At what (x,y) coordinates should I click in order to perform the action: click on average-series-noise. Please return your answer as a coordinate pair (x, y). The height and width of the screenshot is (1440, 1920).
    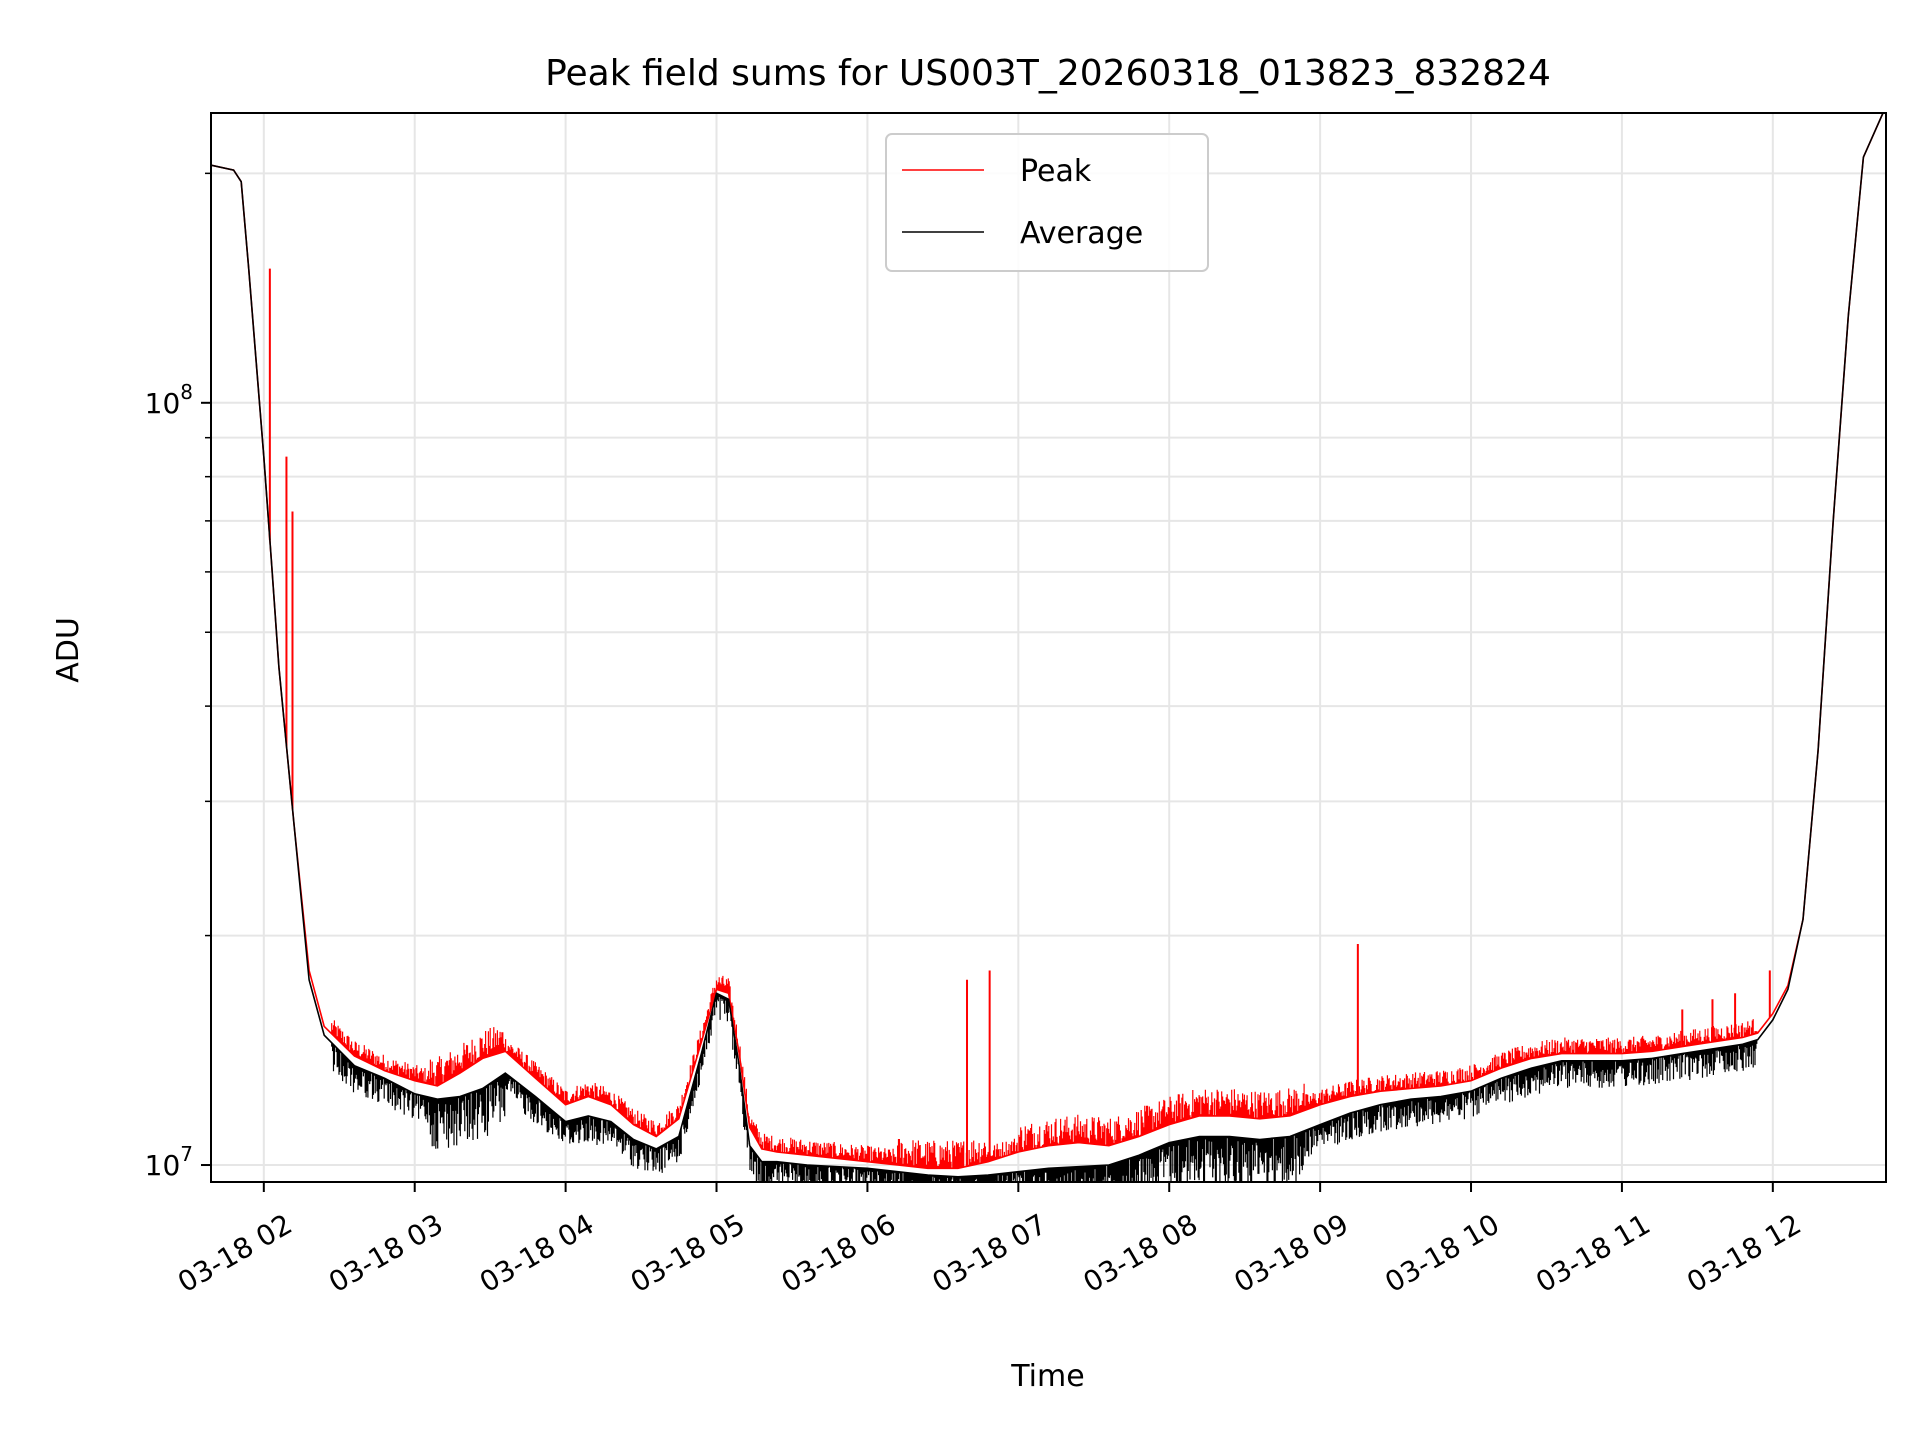
    Looking at the image, I should click on (1044, 1087).